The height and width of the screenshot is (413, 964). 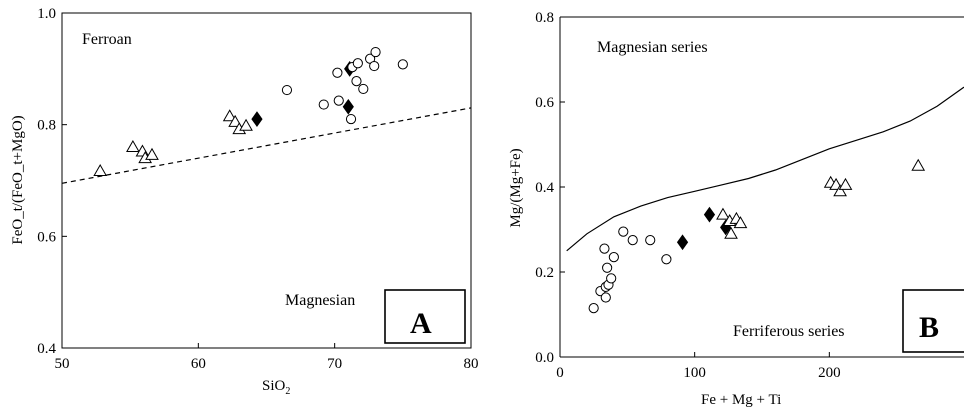 What do you see at coordinates (107, 39) in the screenshot?
I see `annotation-ferroan: Ferroan` at bounding box center [107, 39].